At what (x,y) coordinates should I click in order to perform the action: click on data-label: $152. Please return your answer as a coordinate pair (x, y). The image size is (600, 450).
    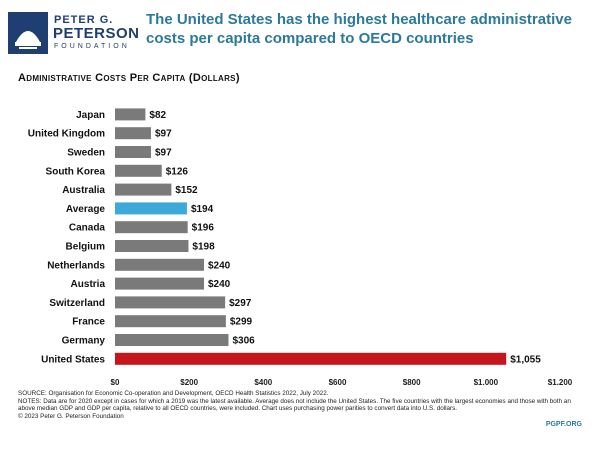
    Looking at the image, I should click on (186, 190).